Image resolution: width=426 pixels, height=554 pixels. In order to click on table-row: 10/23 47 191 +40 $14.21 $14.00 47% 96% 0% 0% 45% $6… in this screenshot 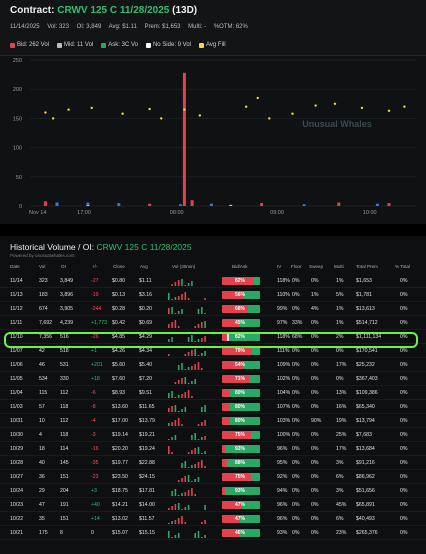, I will do `click(213, 505)`.